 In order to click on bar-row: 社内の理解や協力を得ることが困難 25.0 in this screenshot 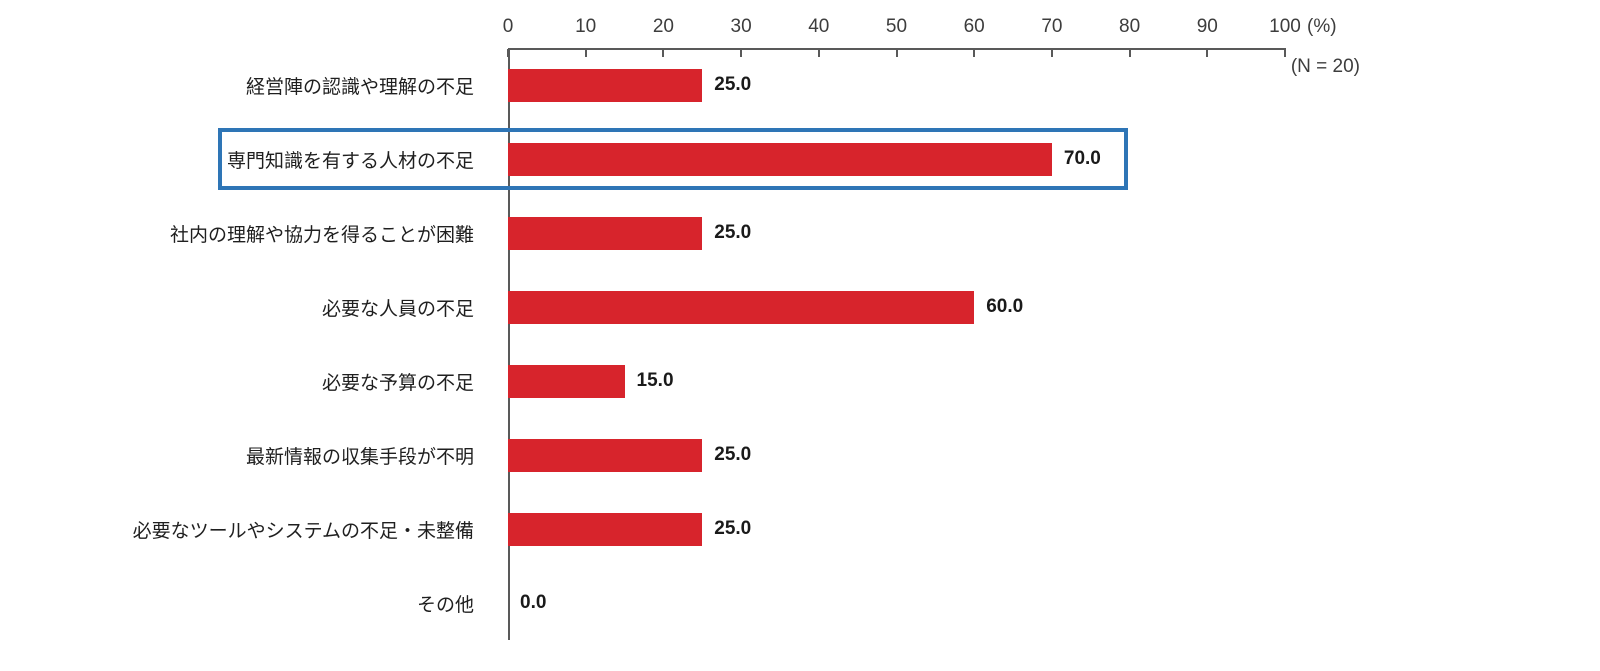, I will do `click(800, 233)`.